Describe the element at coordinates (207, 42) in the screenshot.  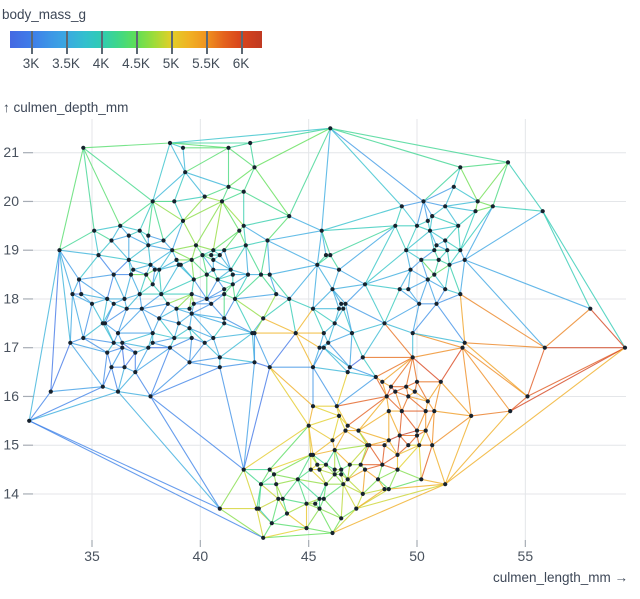
I see `legend-tick-mark` at that location.